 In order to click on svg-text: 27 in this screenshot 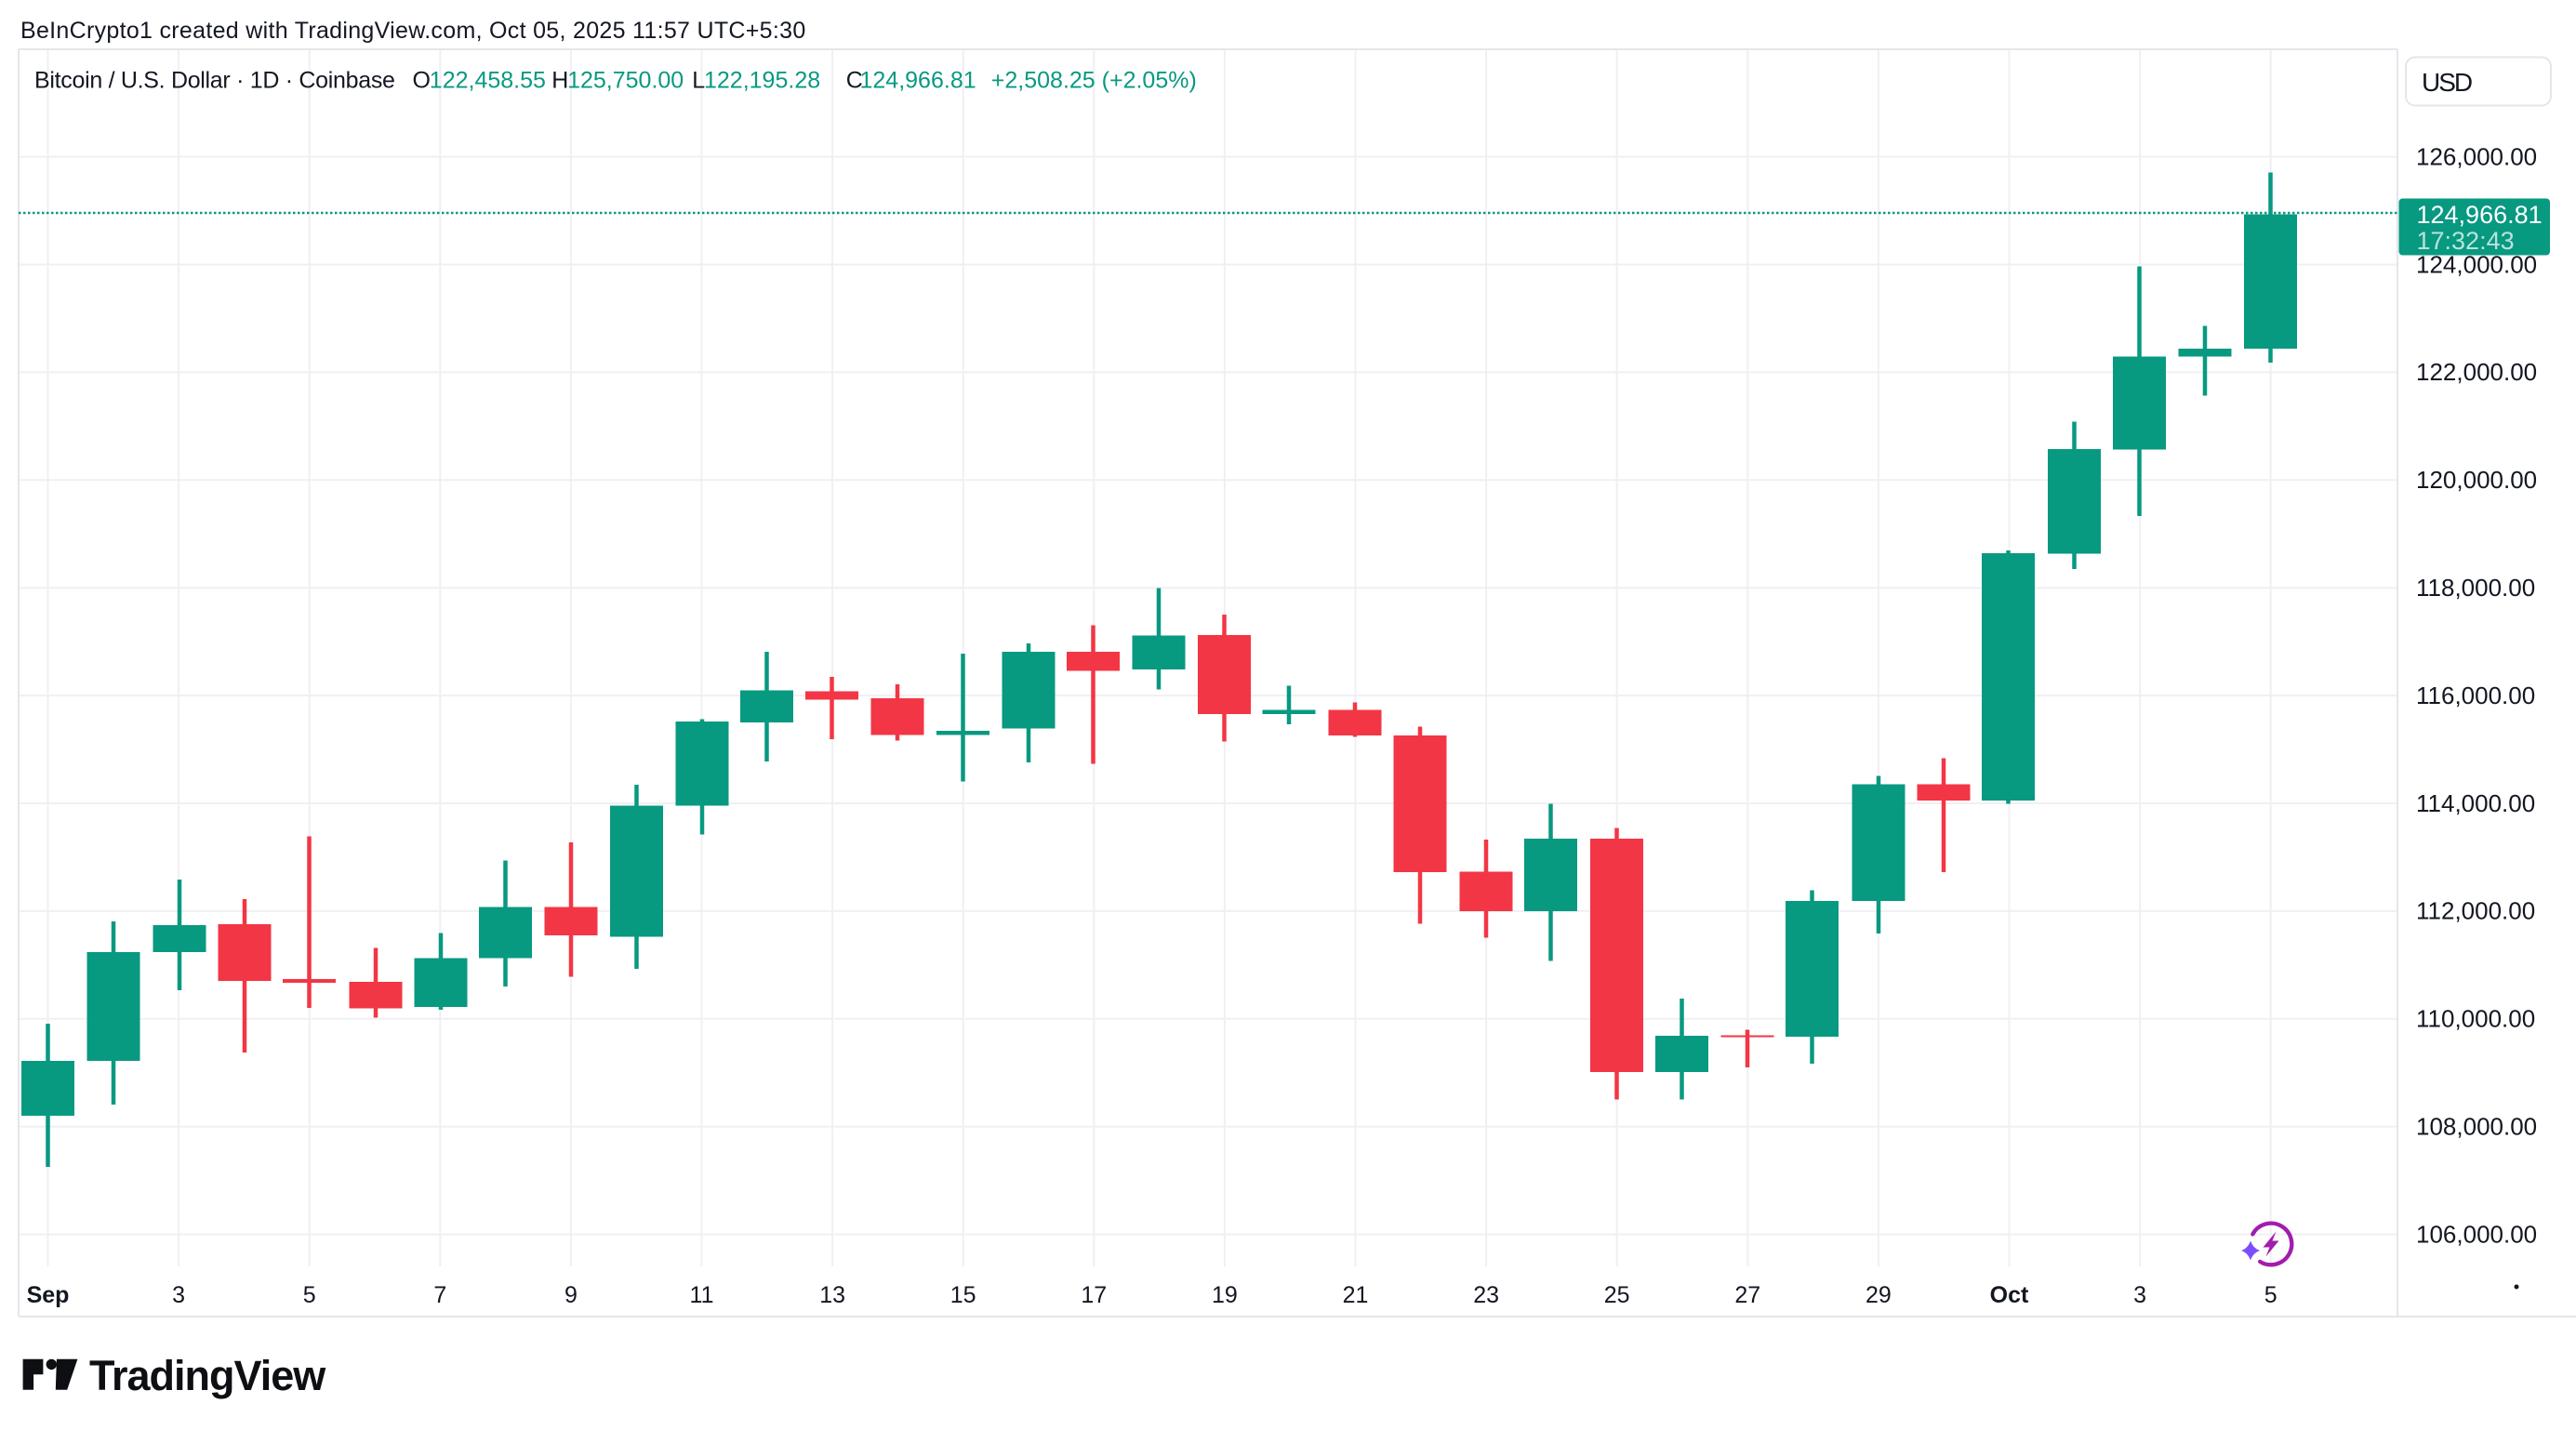, I will do `click(1747, 1295)`.